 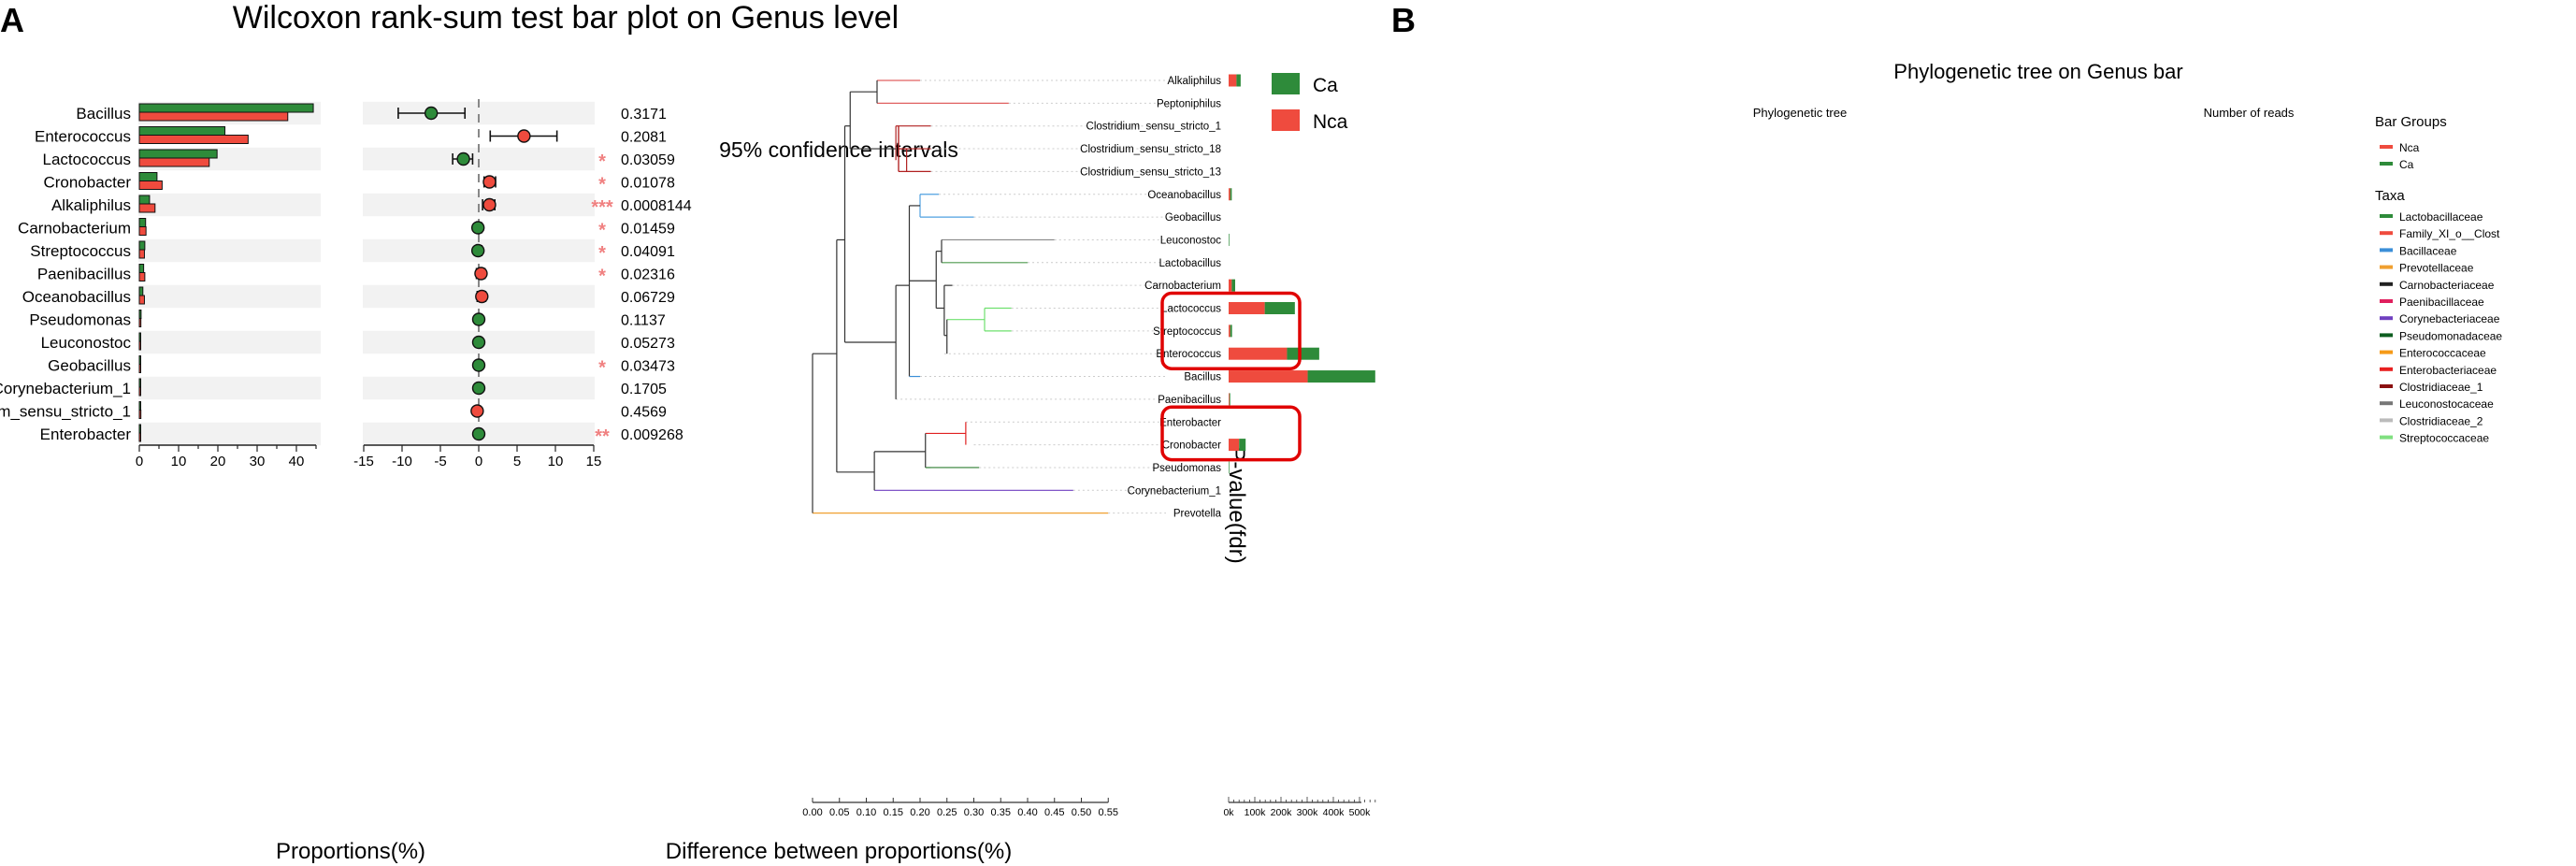 I want to click on genus-label: Cronobacter, so click(x=87, y=183).